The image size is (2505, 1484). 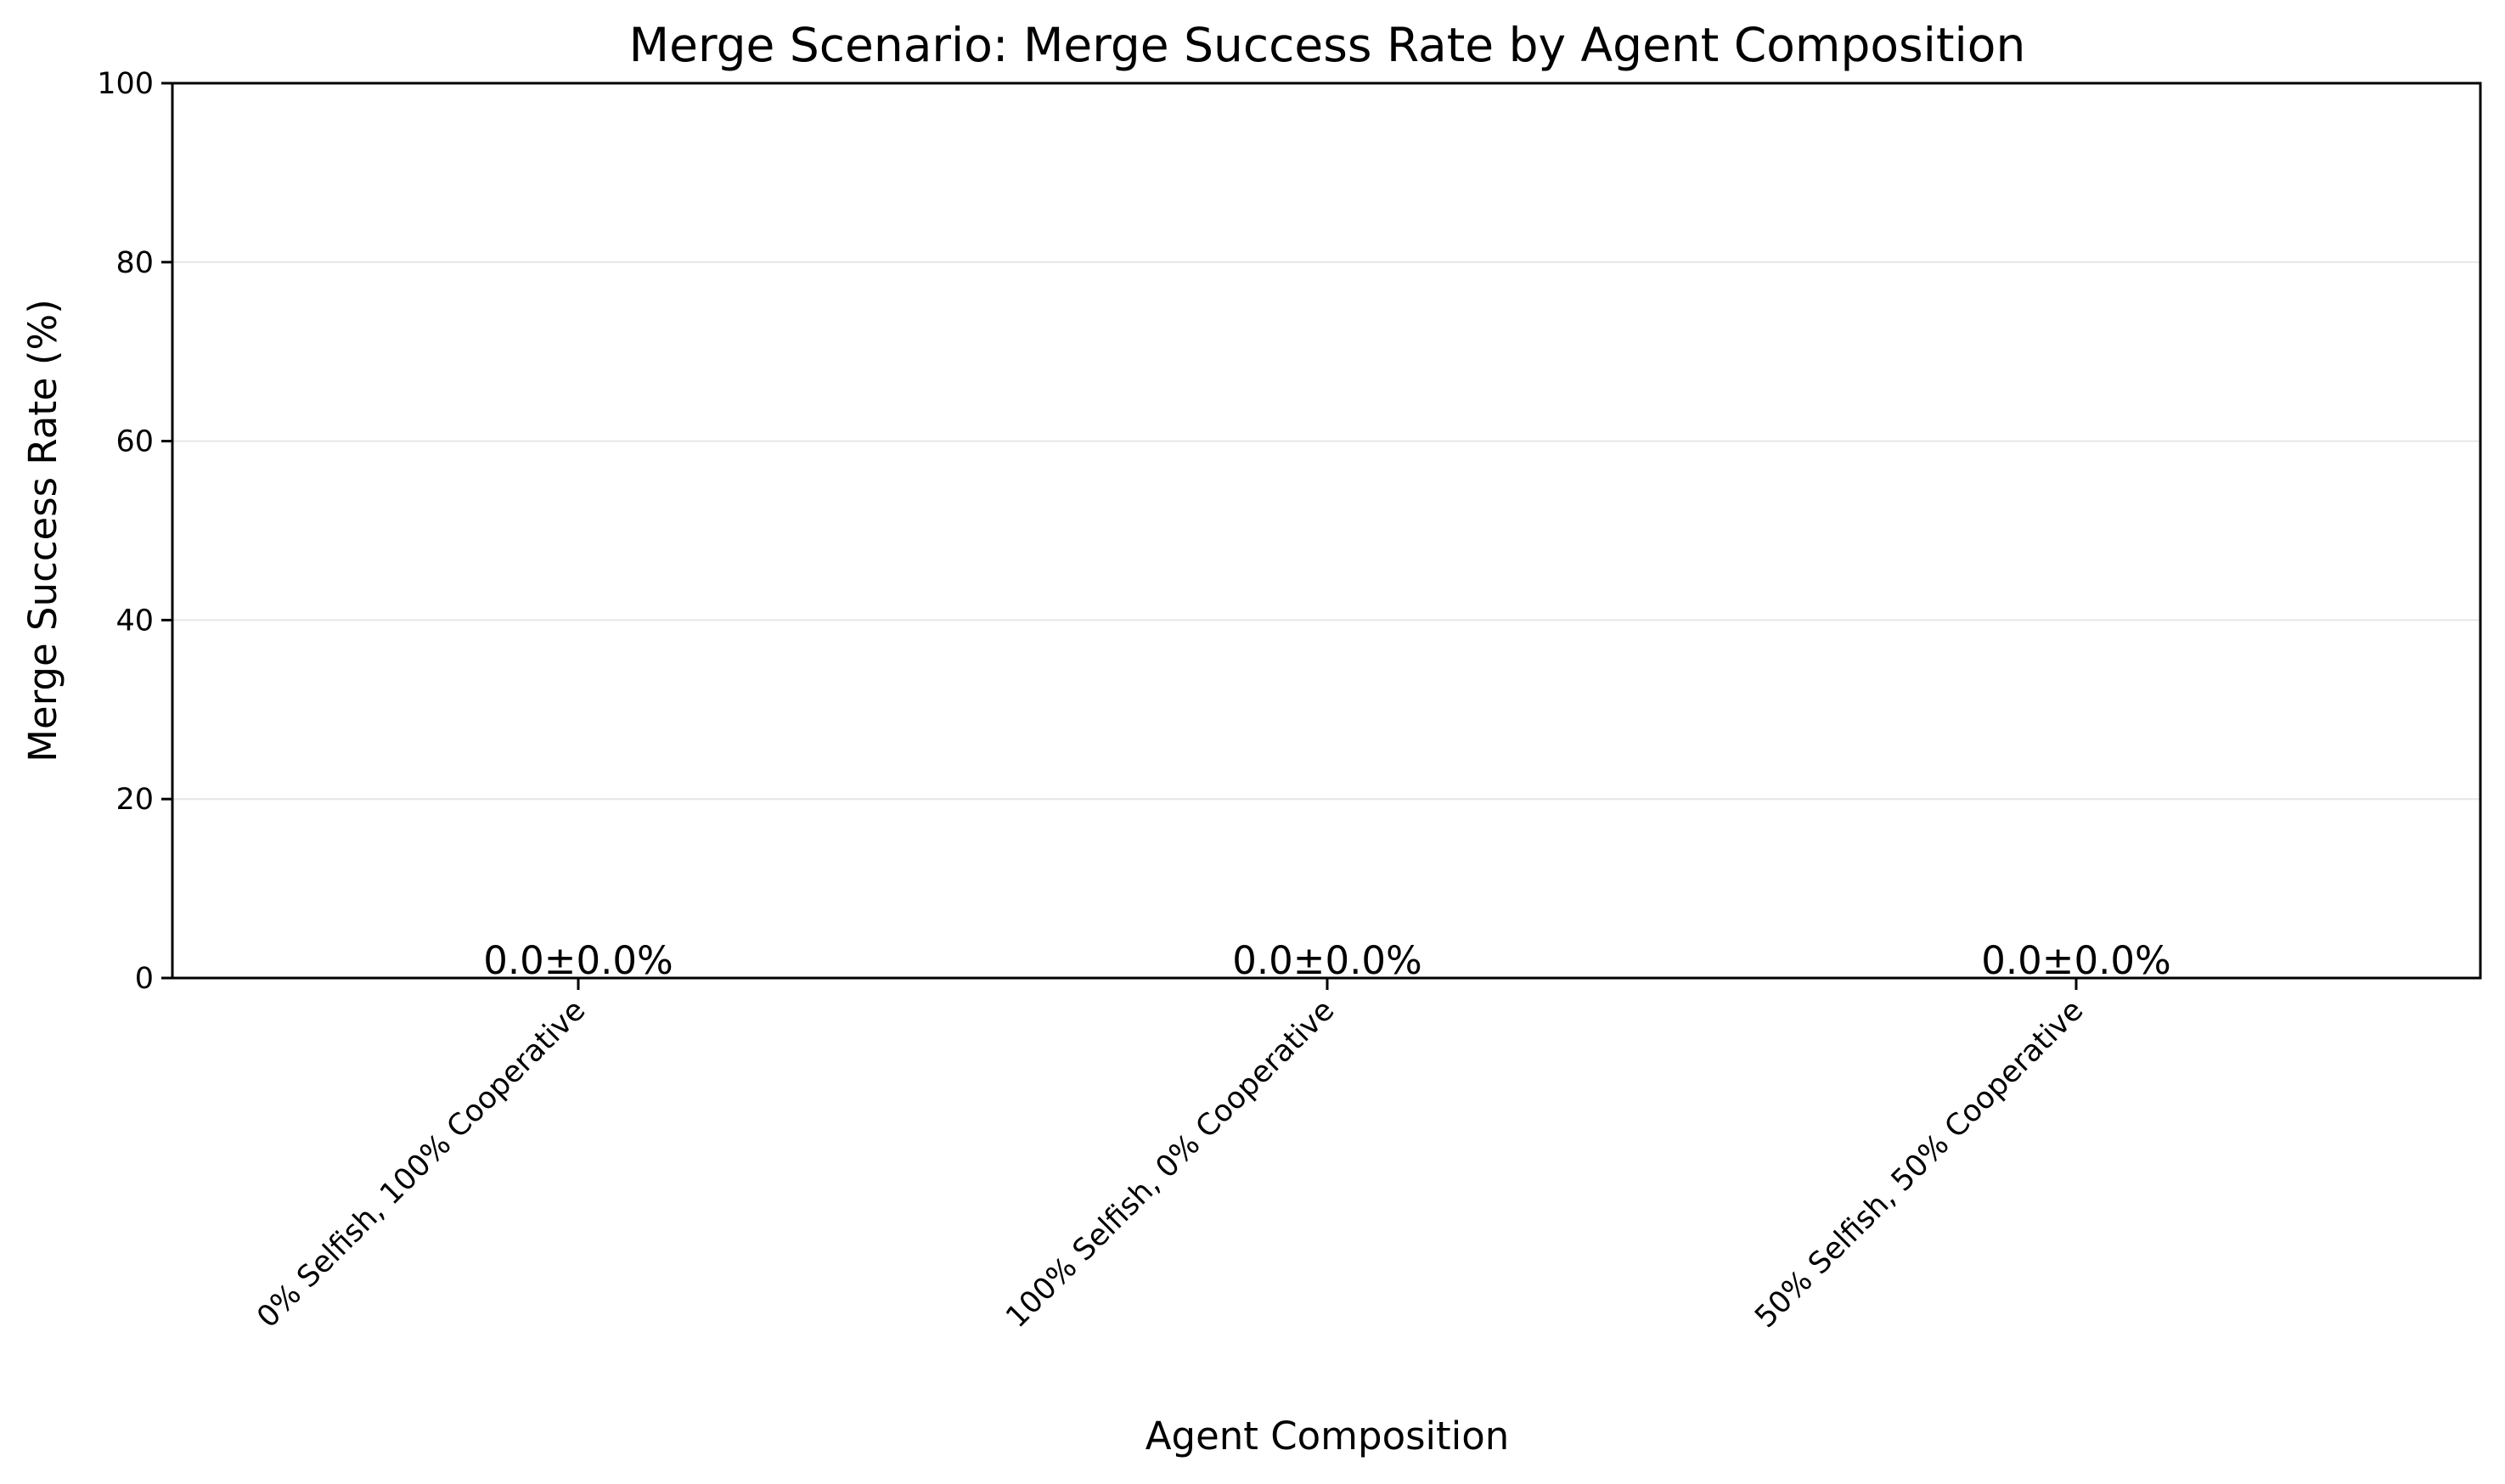 What do you see at coordinates (144, 979) in the screenshot?
I see `y-tick-label: 0` at bounding box center [144, 979].